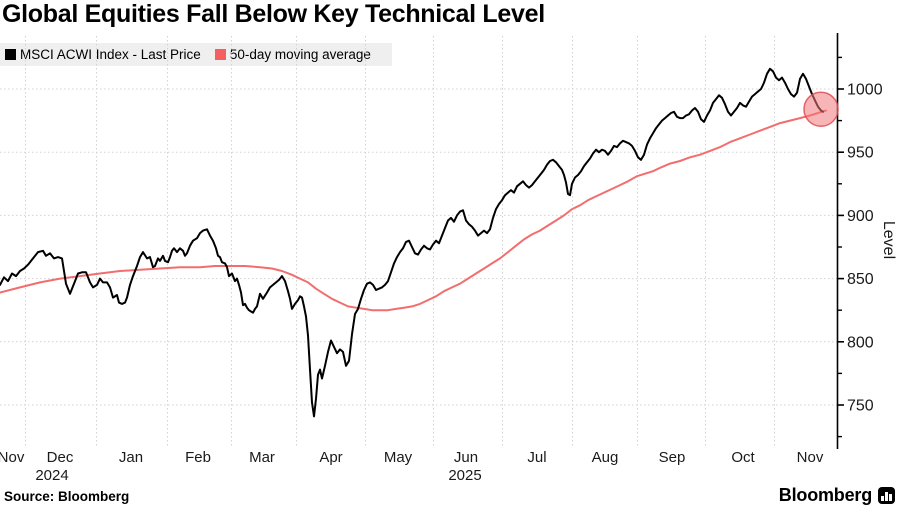 The height and width of the screenshot is (509, 903). I want to click on y-tick-label: 850, so click(860, 279).